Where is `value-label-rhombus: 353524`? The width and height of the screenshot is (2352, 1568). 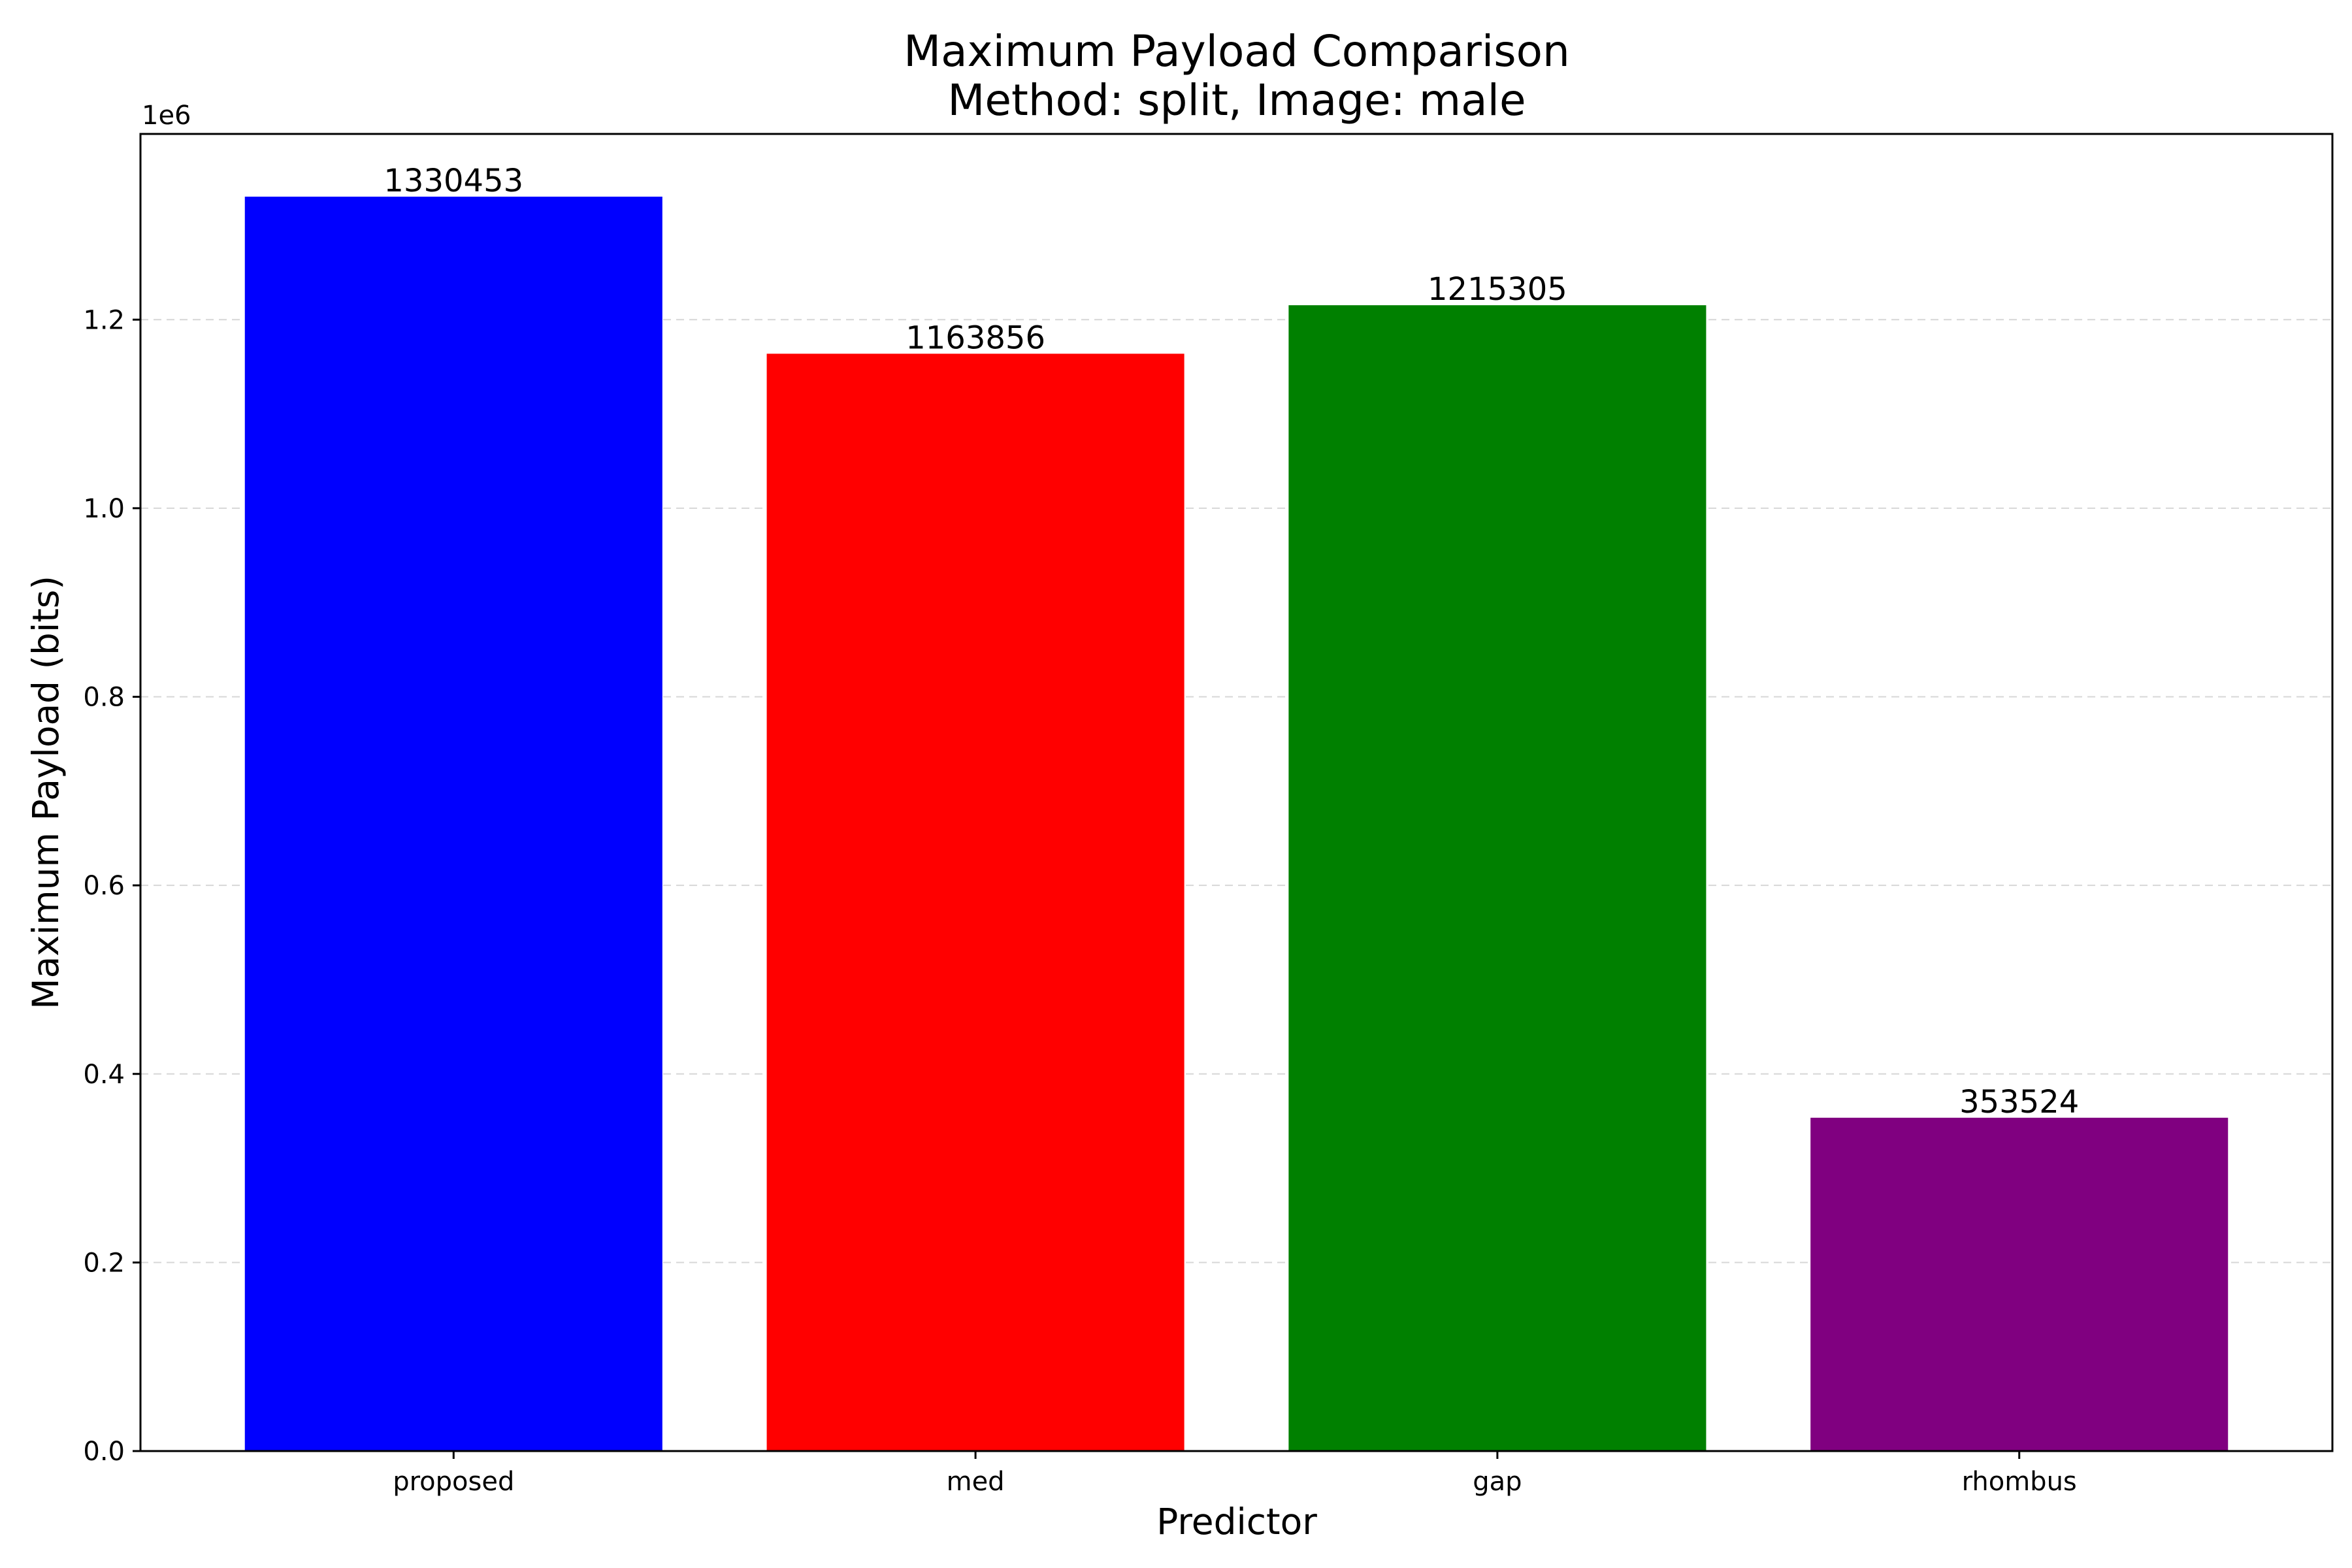 value-label-rhombus: 353524 is located at coordinates (2019, 1102).